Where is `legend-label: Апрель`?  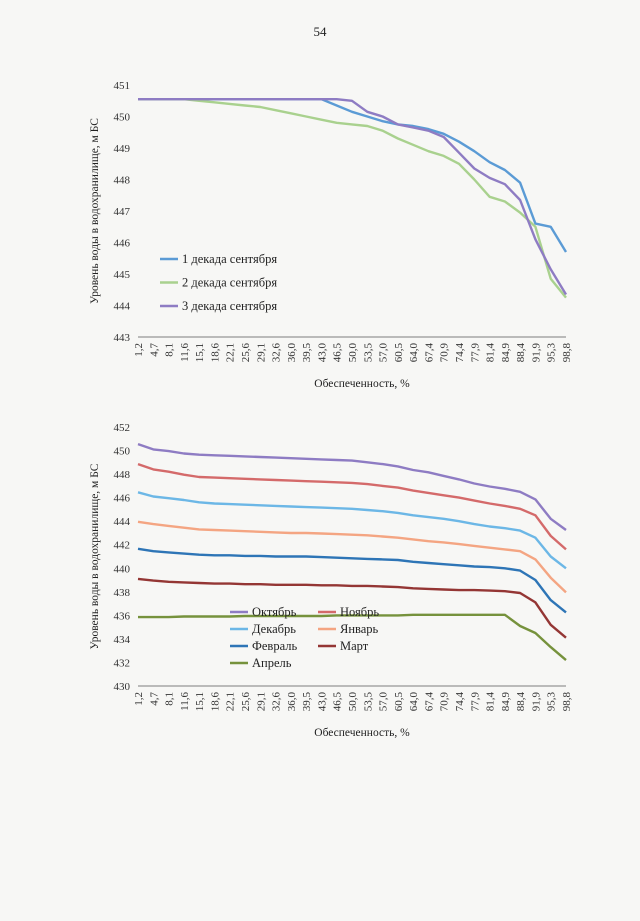 legend-label: Апрель is located at coordinates (272, 663).